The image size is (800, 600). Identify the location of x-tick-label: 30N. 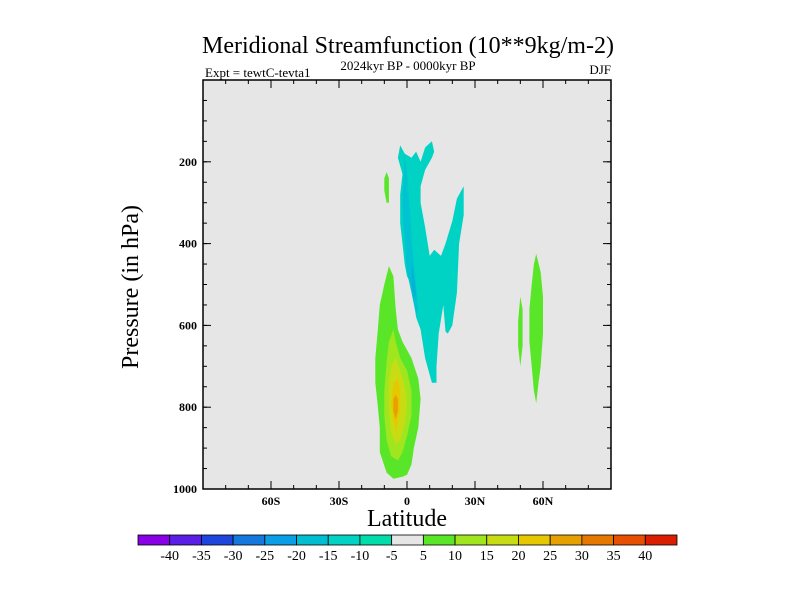
(475, 501).